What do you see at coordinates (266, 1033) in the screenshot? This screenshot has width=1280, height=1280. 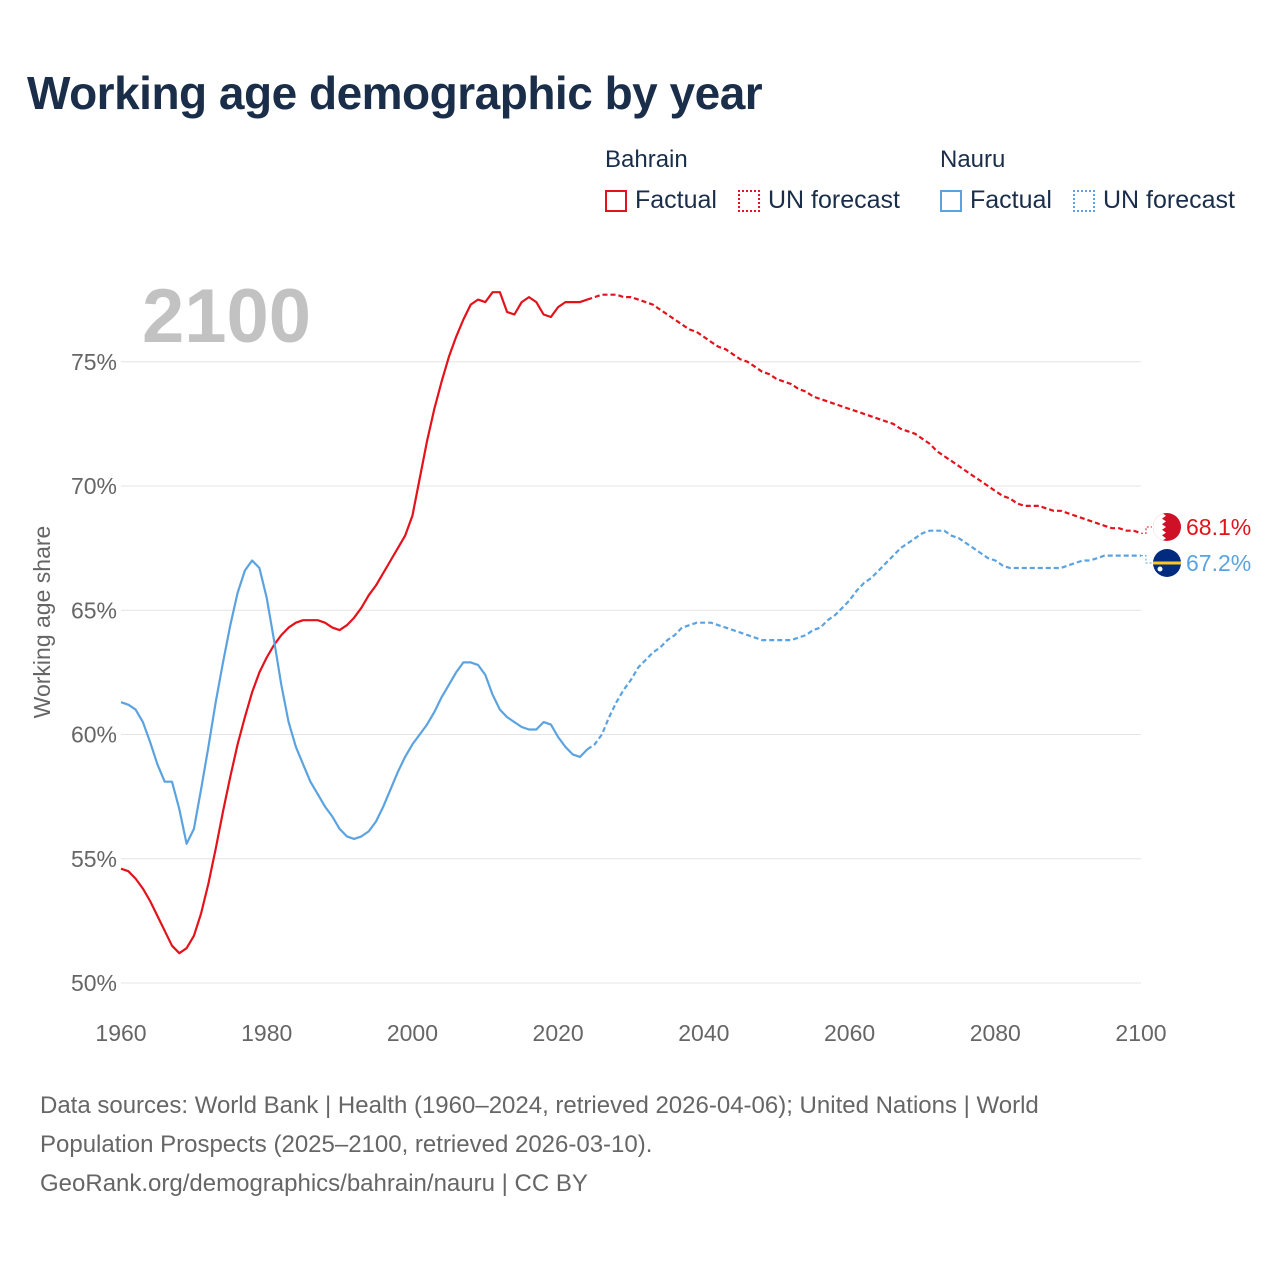 I see `x-tick-label: 1980` at bounding box center [266, 1033].